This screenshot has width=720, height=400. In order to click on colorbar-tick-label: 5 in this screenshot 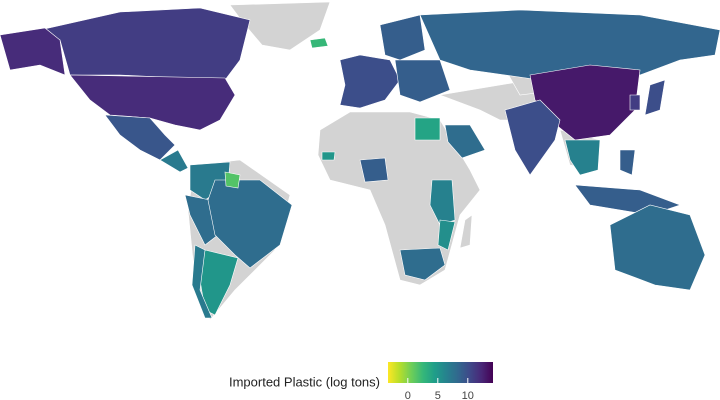, I will do `click(438, 395)`.